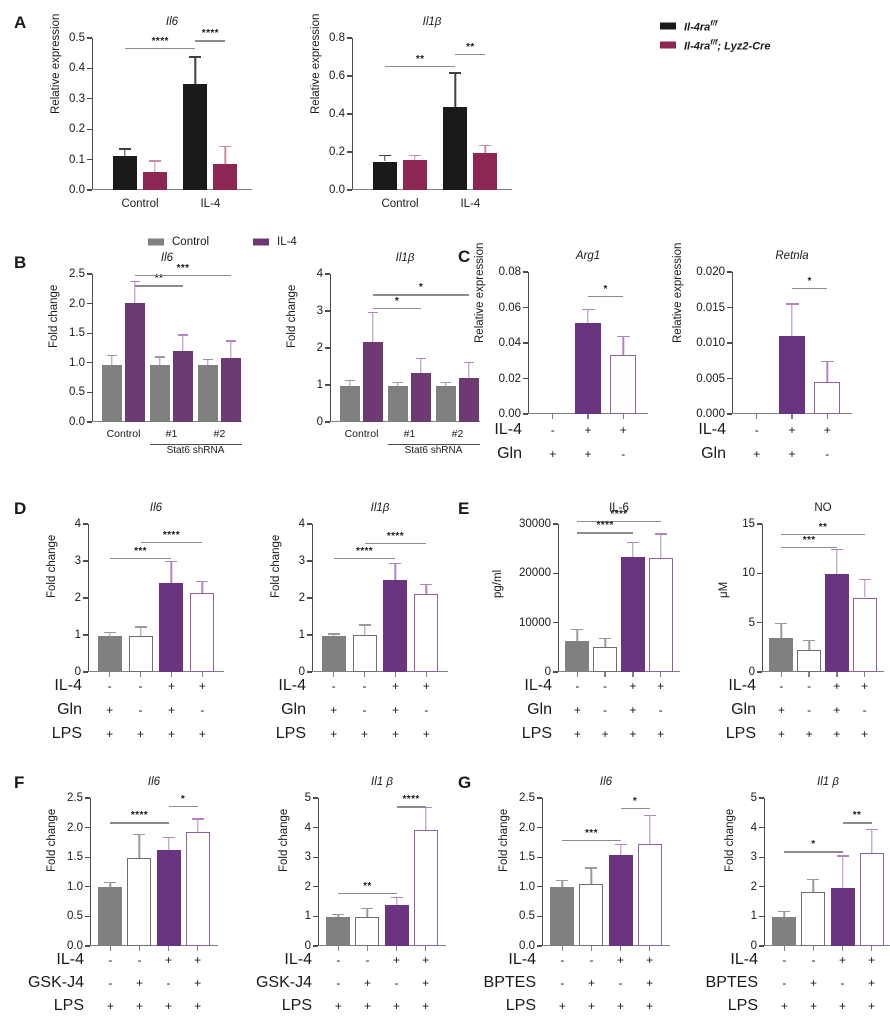  Describe the element at coordinates (527, 798) in the screenshot. I see `y-tick-label: 2.5` at that location.